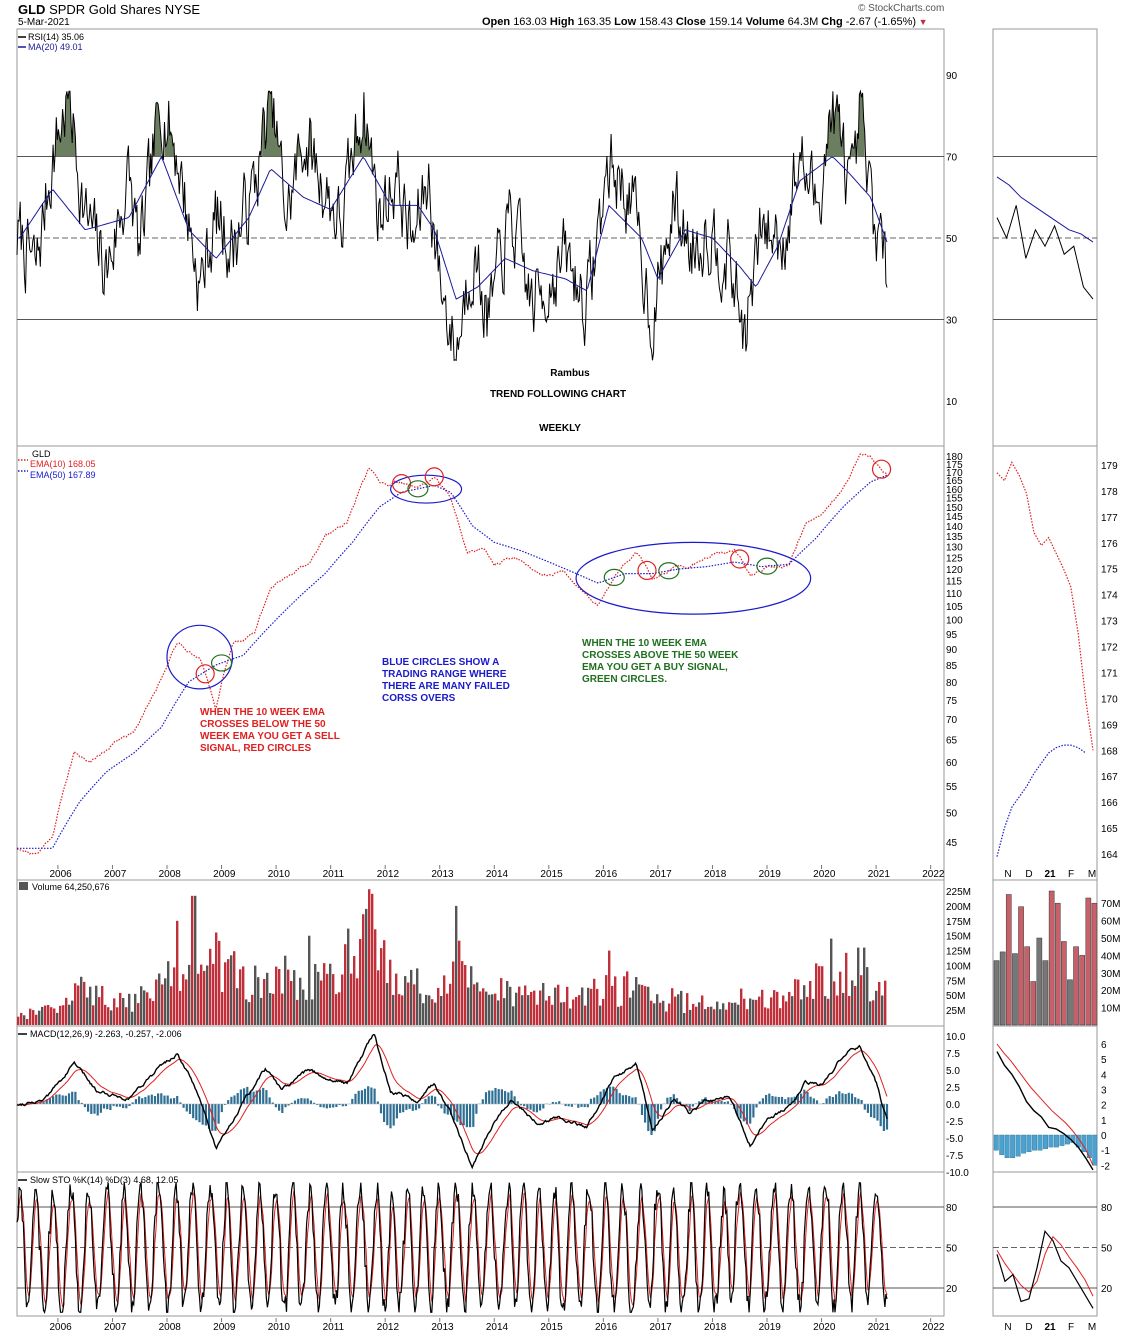 This screenshot has width=1140, height=1335. I want to click on buy-signal-circle, so click(767, 566).